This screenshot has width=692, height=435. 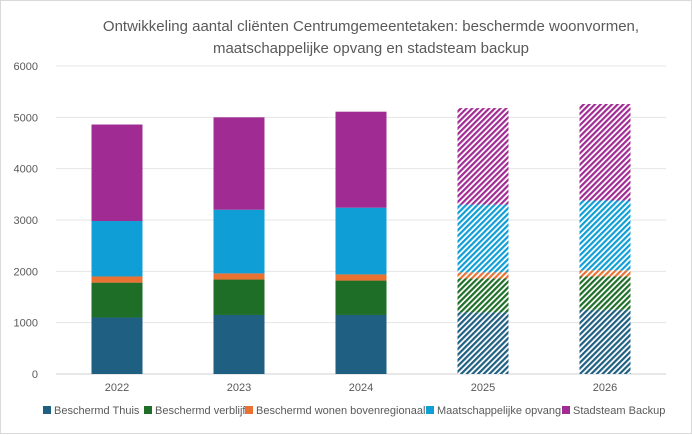 I want to click on bar-2025-beschermd-wonen-bovenregionaal, so click(x=483, y=275).